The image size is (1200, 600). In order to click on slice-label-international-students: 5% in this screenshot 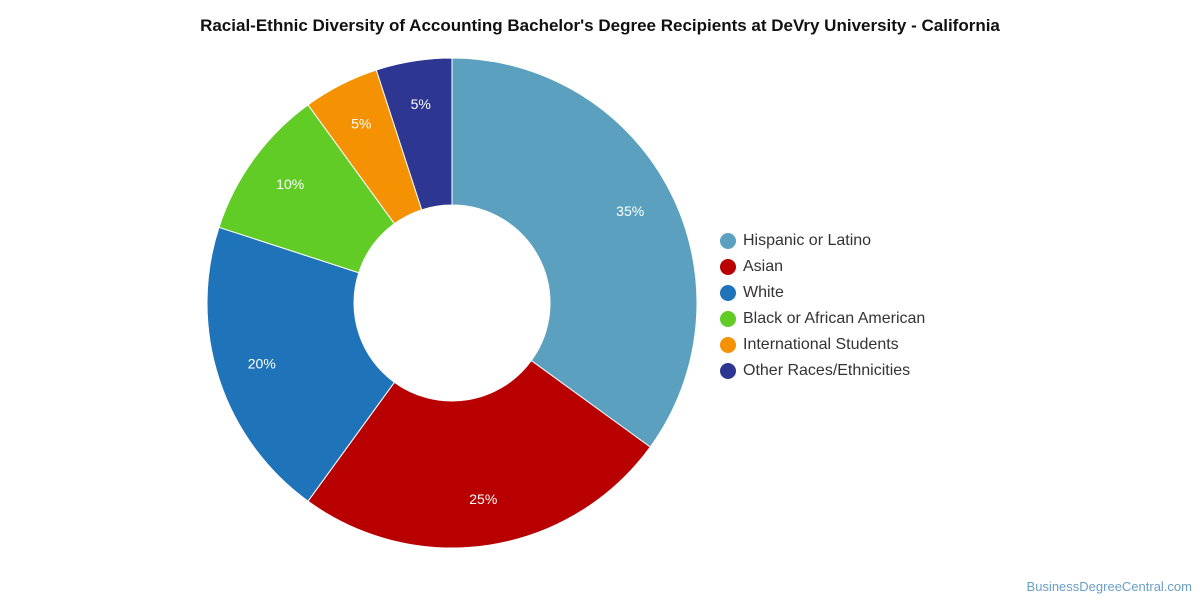, I will do `click(361, 124)`.